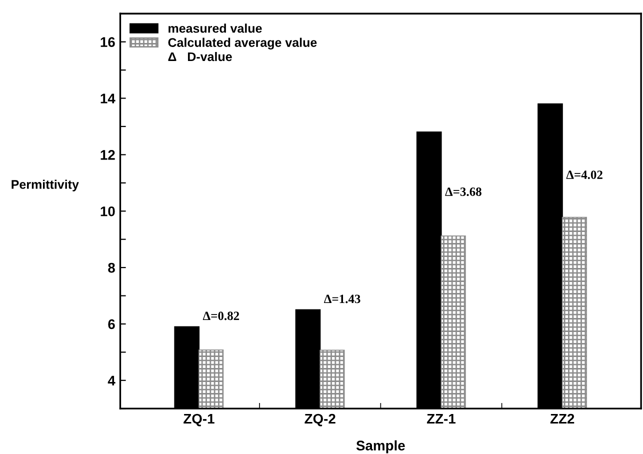 The height and width of the screenshot is (454, 643). I want to click on x-tick-label: ZQ-2, so click(320, 420).